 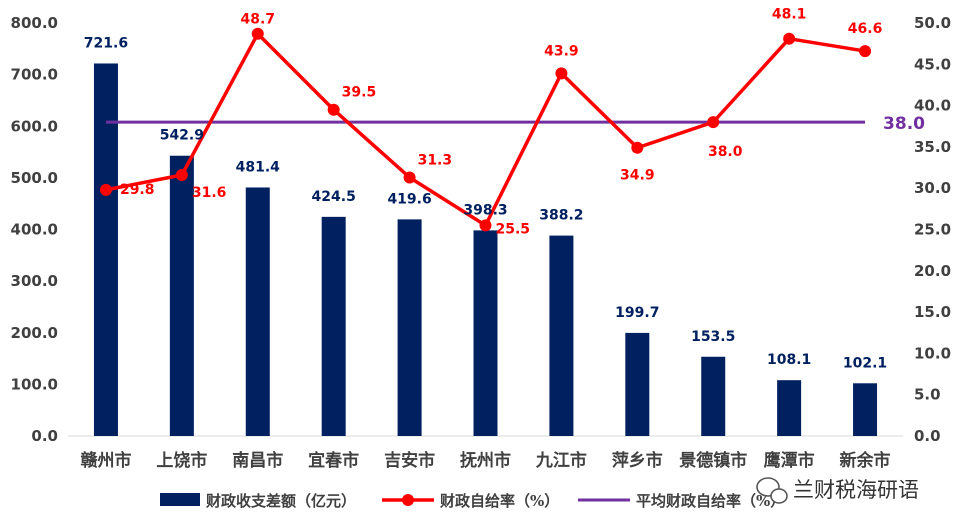 What do you see at coordinates (180, 499) in the screenshot?
I see `legend-swatch-bar` at bounding box center [180, 499].